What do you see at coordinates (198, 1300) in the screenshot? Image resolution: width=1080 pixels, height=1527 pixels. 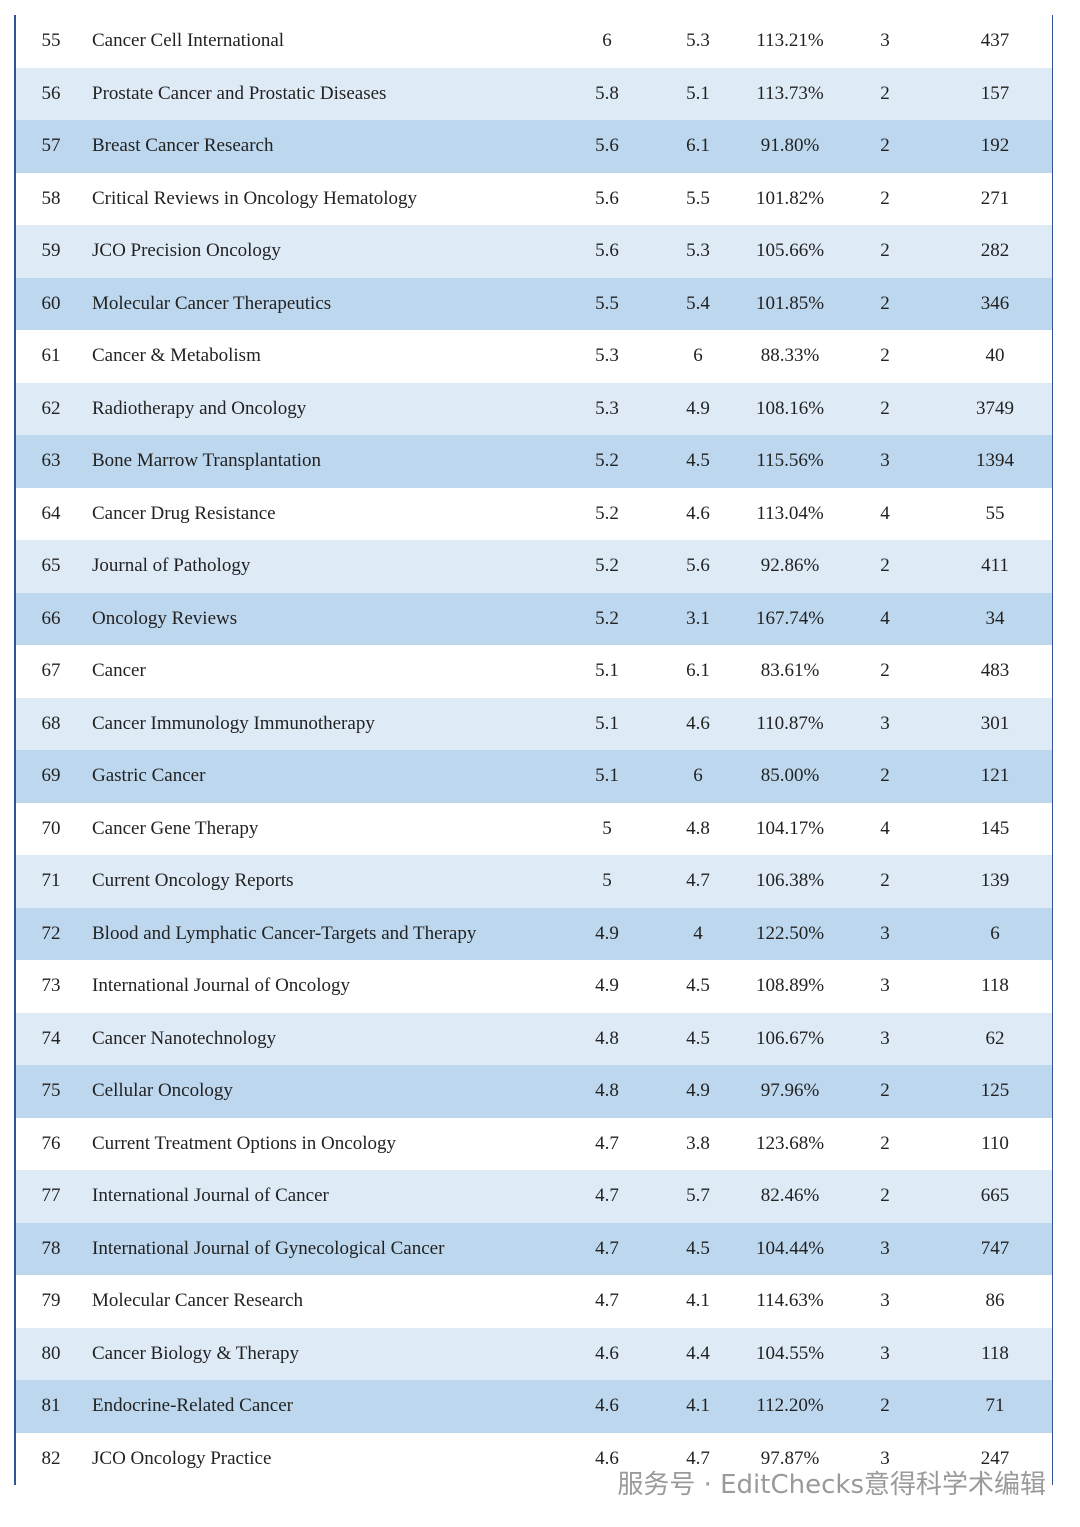 I see `journal-name: Molecular Cancer Research` at bounding box center [198, 1300].